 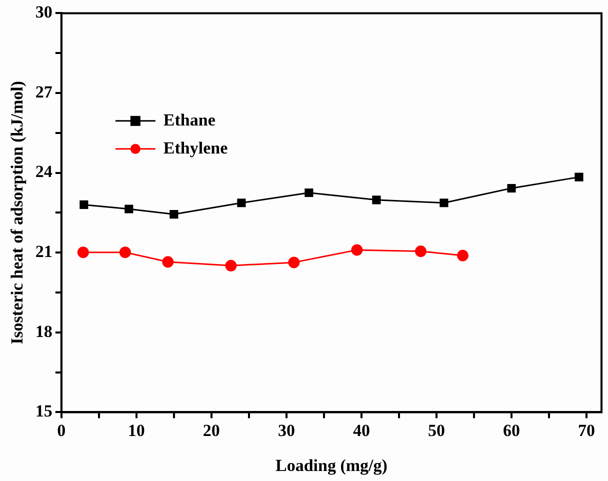 What do you see at coordinates (361, 430) in the screenshot?
I see `x-tick-label: 40` at bounding box center [361, 430].